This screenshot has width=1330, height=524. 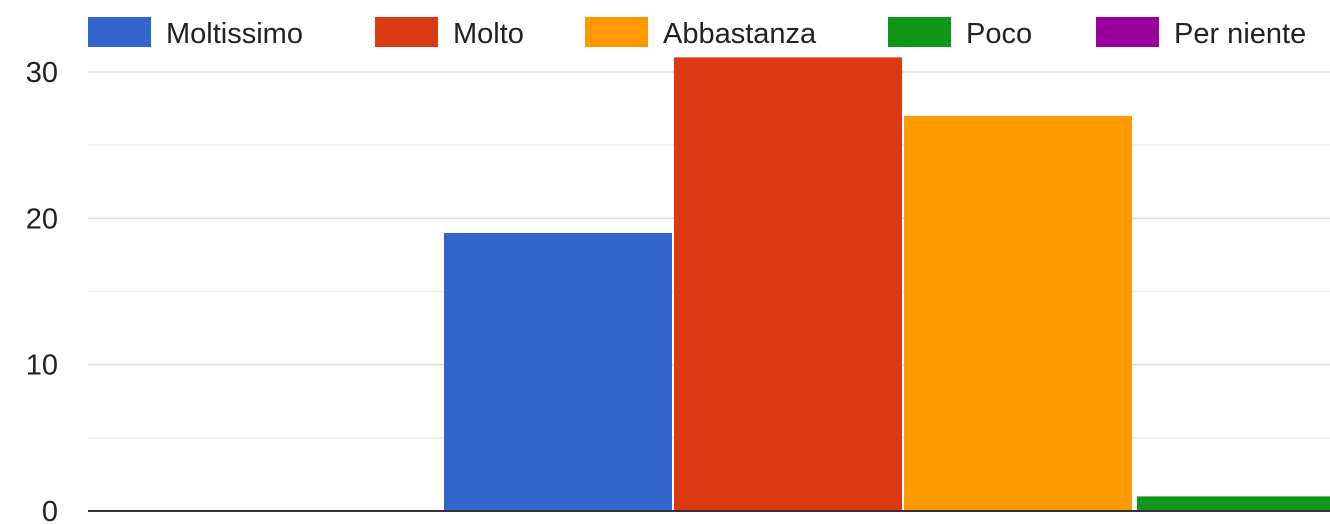 I want to click on legend-item-molto: Molto, so click(x=449, y=33).